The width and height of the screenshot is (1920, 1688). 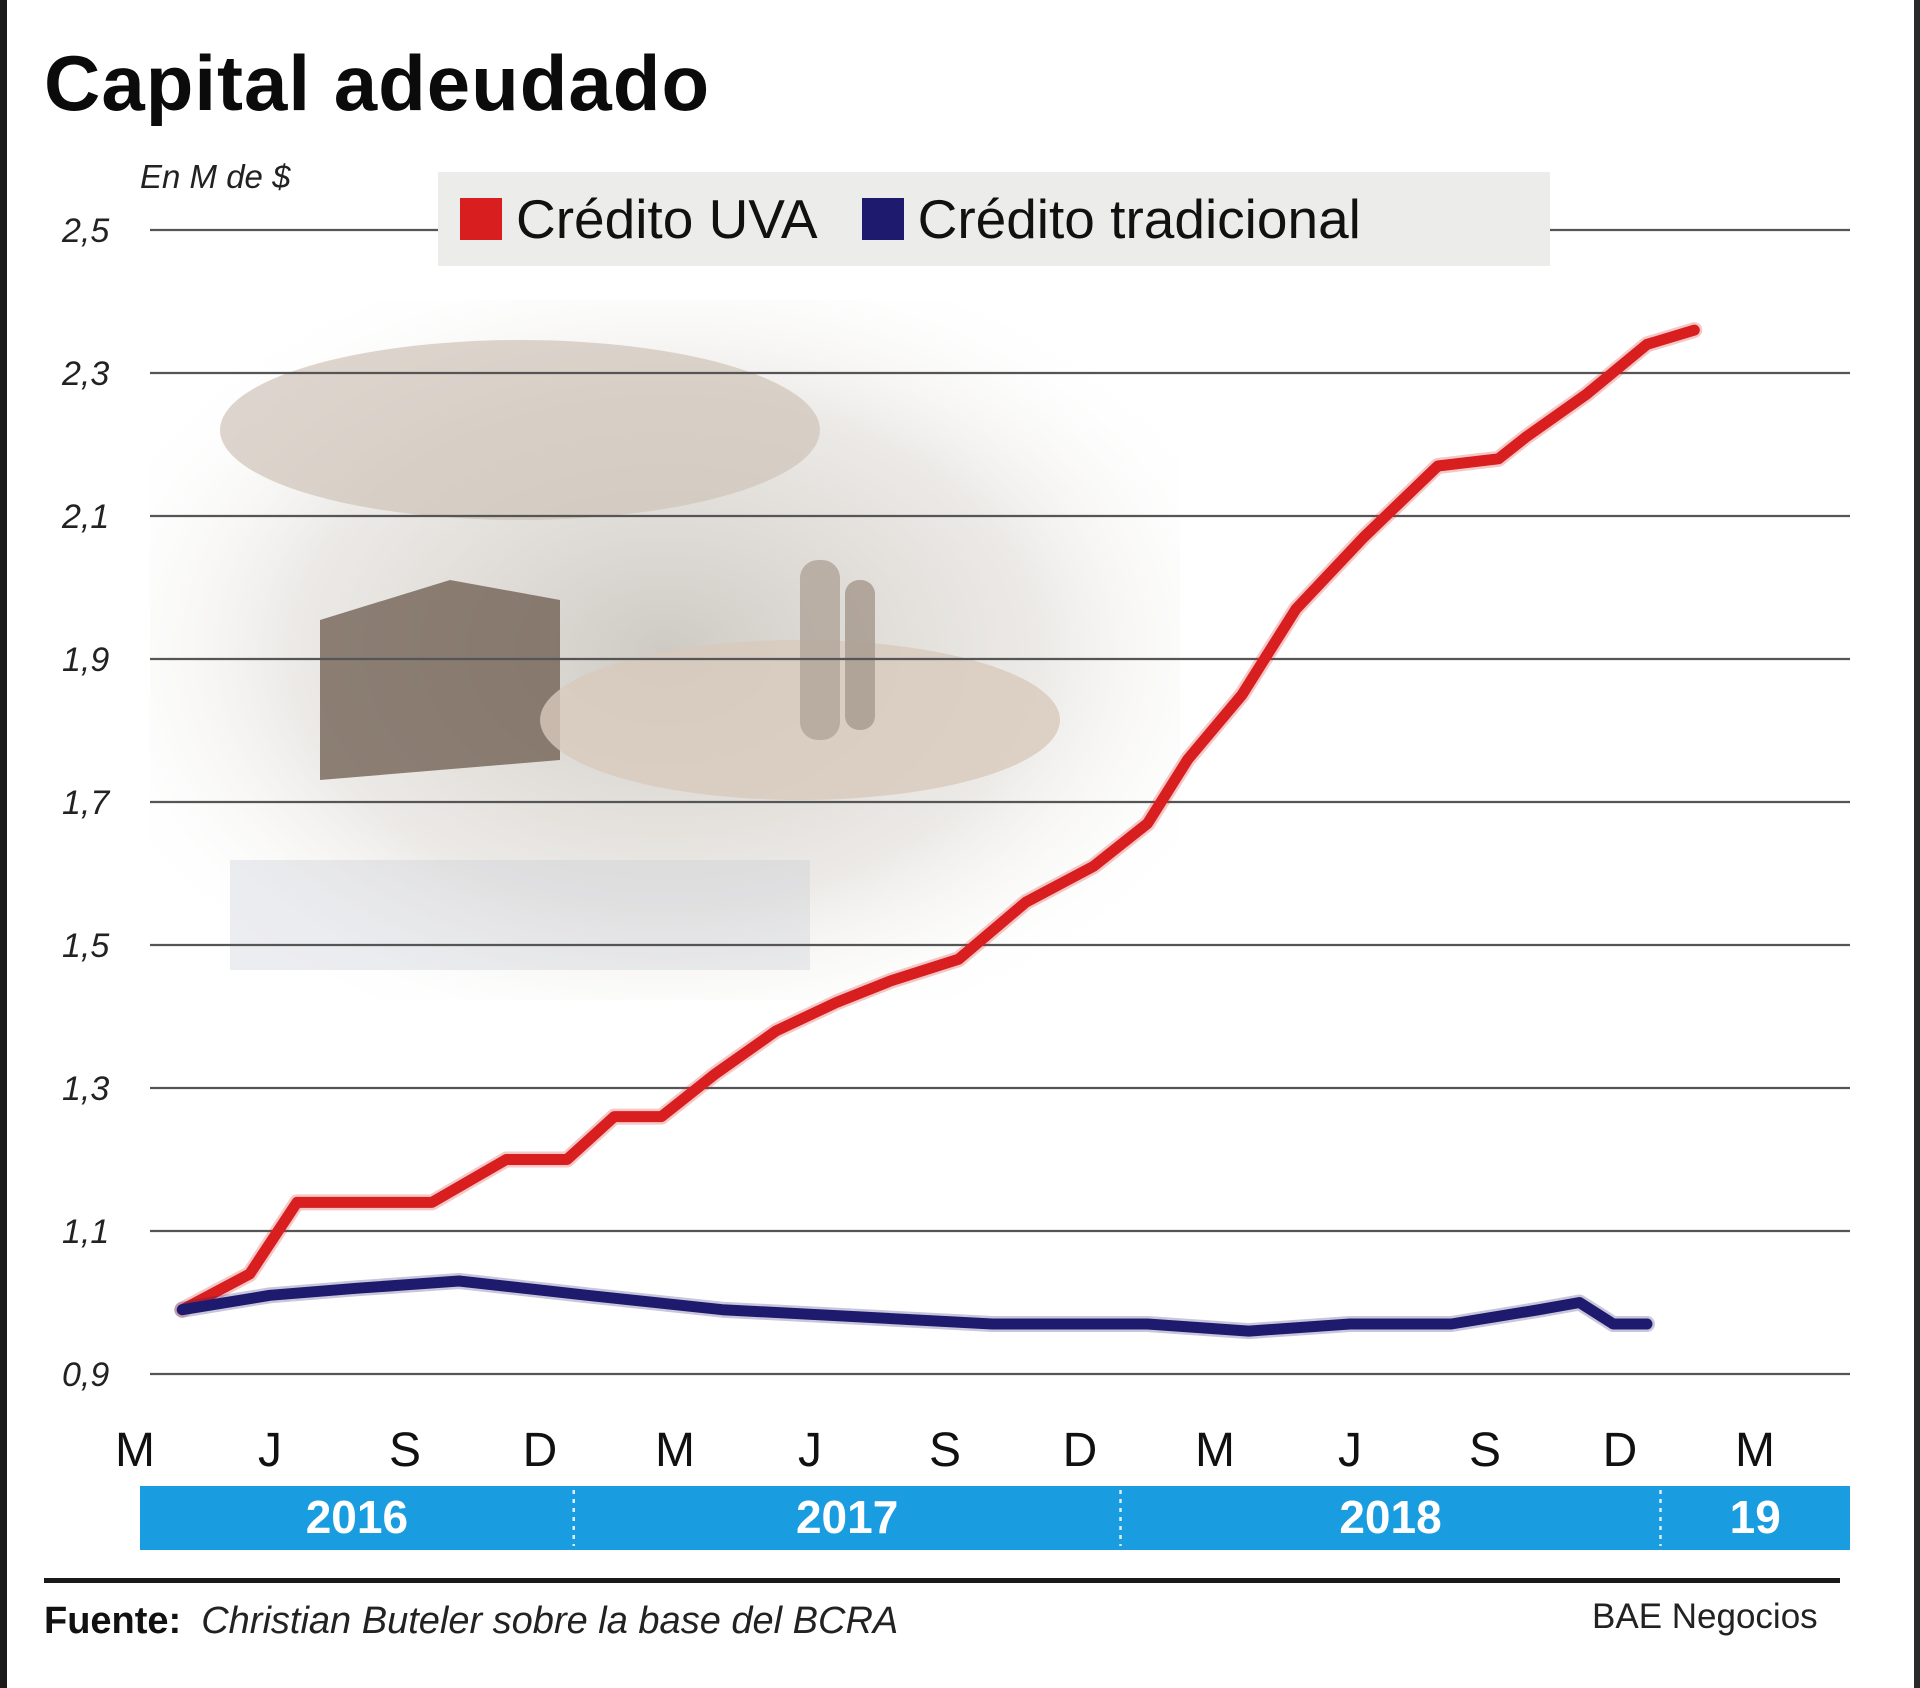 What do you see at coordinates (847, 1517) in the screenshot?
I see `year-label: 2017` at bounding box center [847, 1517].